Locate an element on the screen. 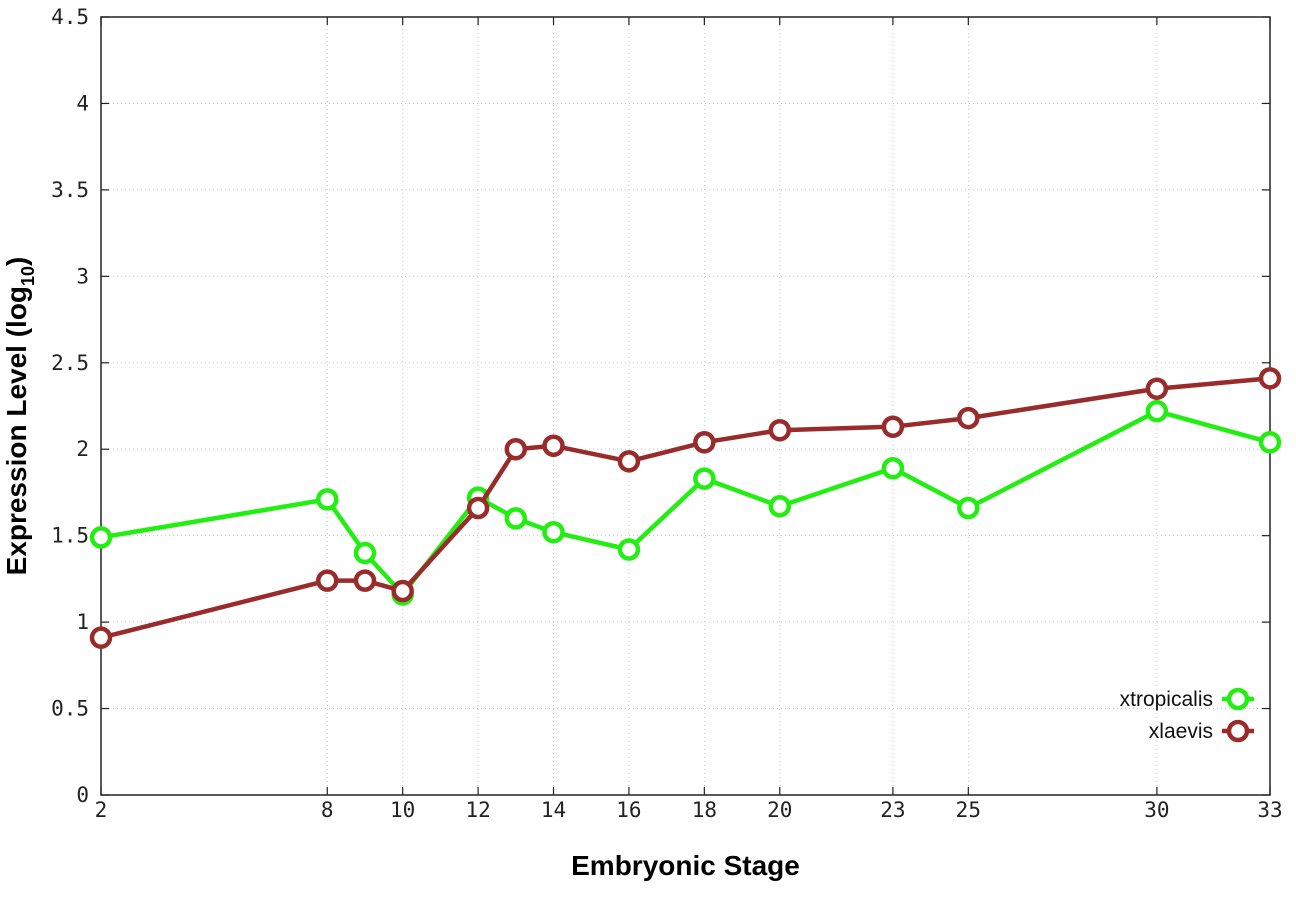  x-tick-label: 25 is located at coordinates (968, 810).